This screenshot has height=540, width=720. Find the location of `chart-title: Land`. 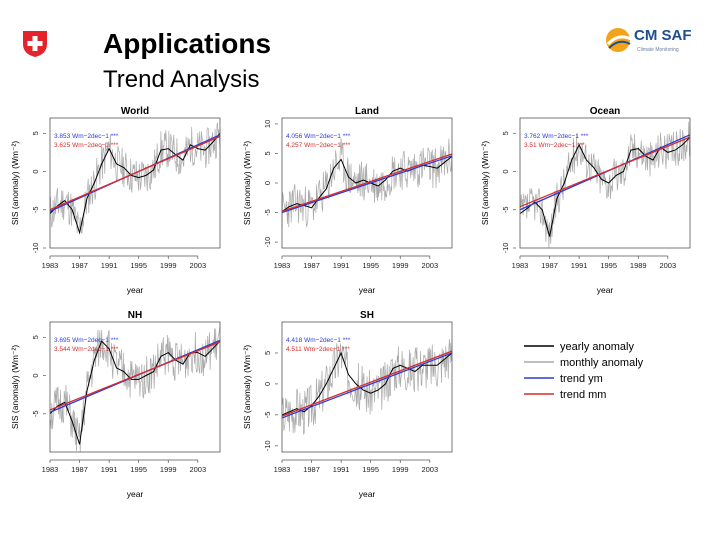

chart-title: Land is located at coordinates (367, 111).